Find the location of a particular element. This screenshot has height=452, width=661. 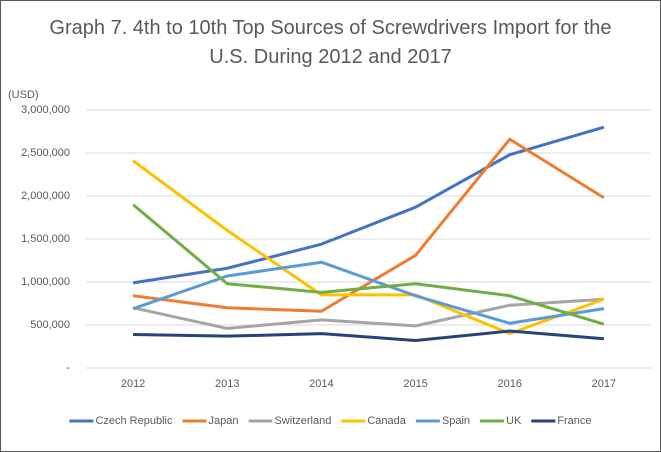

legend-label: Czech Republic is located at coordinates (134, 421).